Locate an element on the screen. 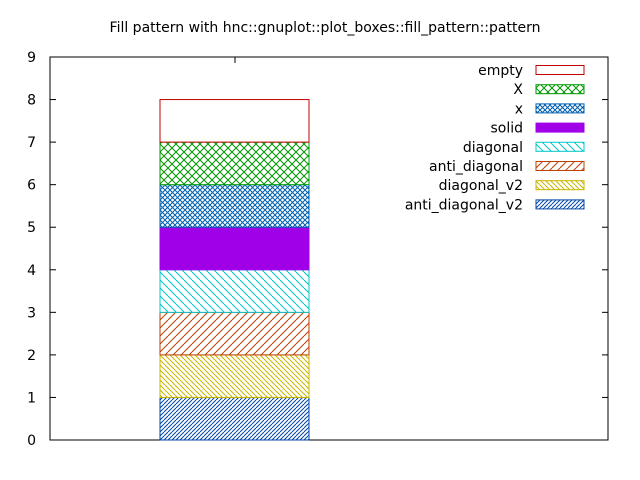 The height and width of the screenshot is (480, 640). y-tick-label: 3 is located at coordinates (31, 313).